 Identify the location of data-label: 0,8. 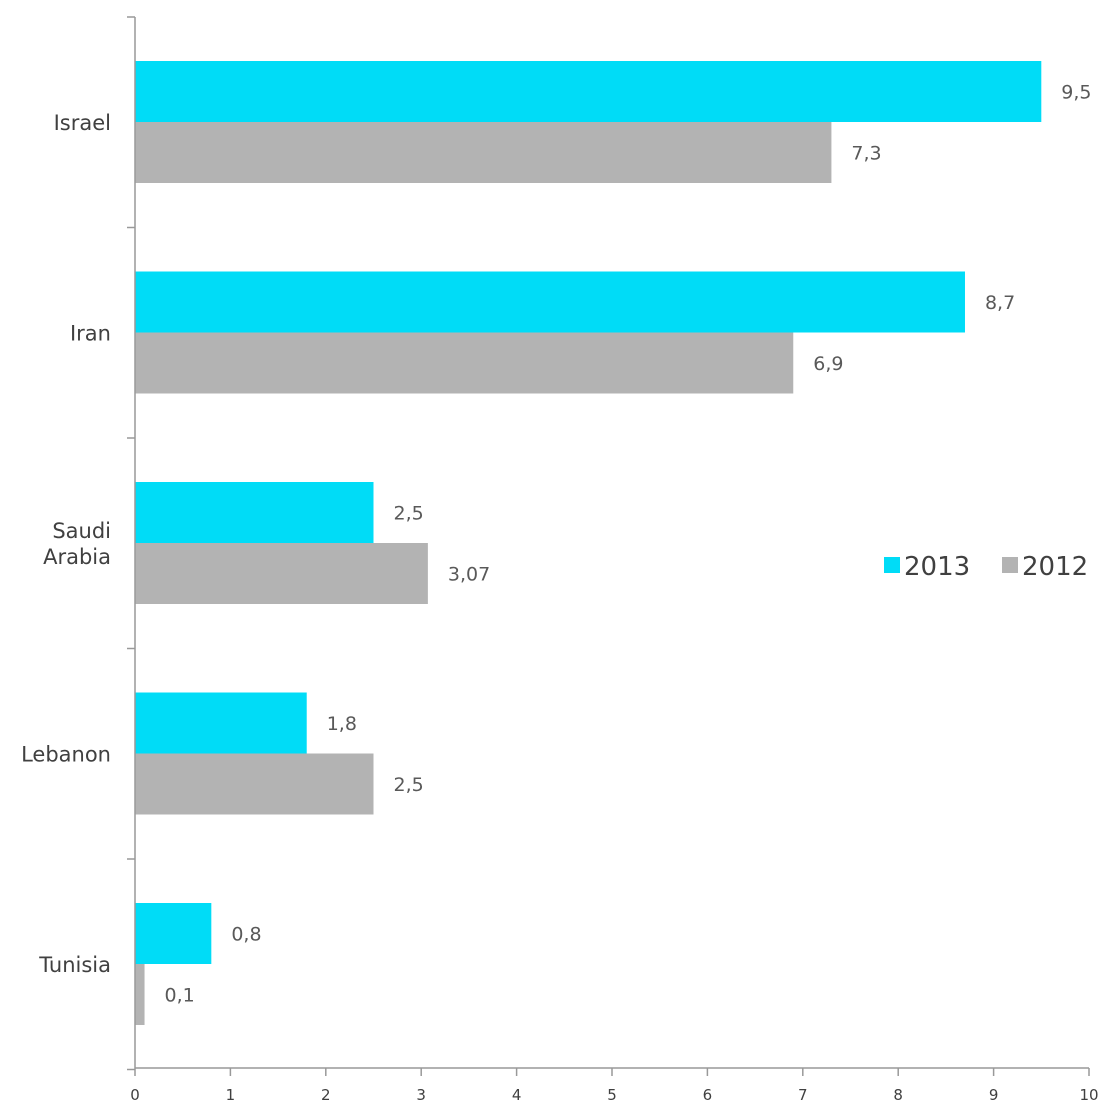
(246, 935).